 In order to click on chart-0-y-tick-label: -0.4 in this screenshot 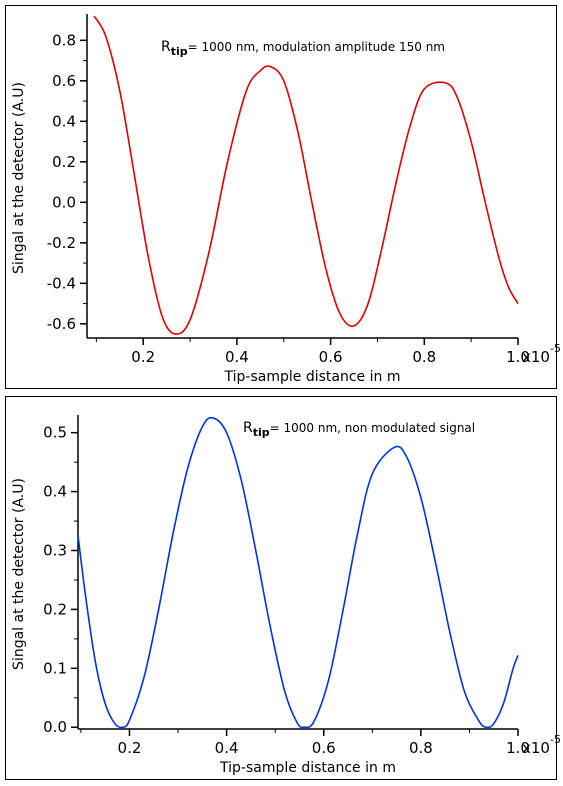, I will do `click(61, 283)`.